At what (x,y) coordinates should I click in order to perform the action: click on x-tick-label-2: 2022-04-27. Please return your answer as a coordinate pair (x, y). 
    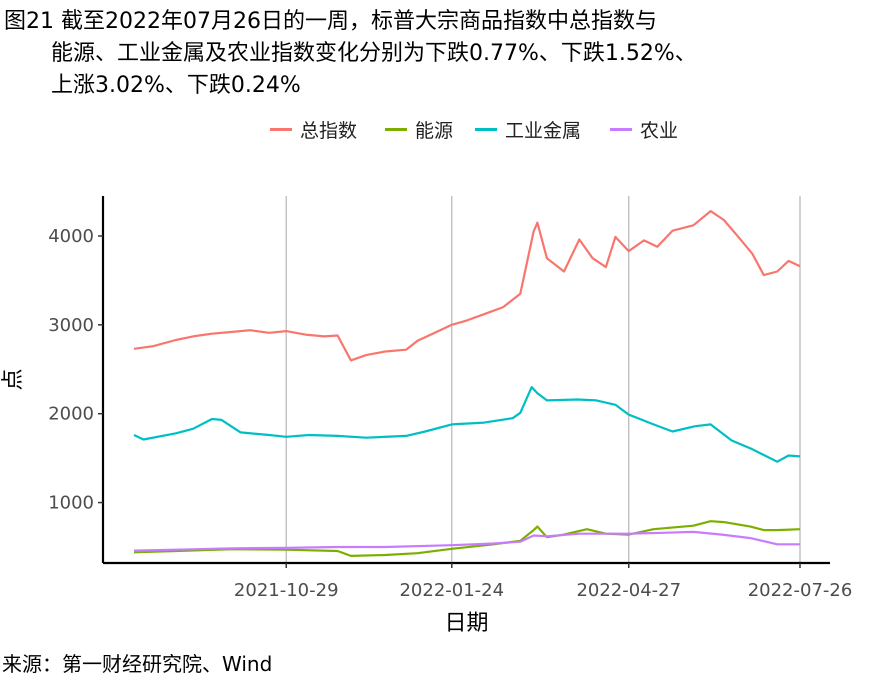
    Looking at the image, I should click on (628, 590).